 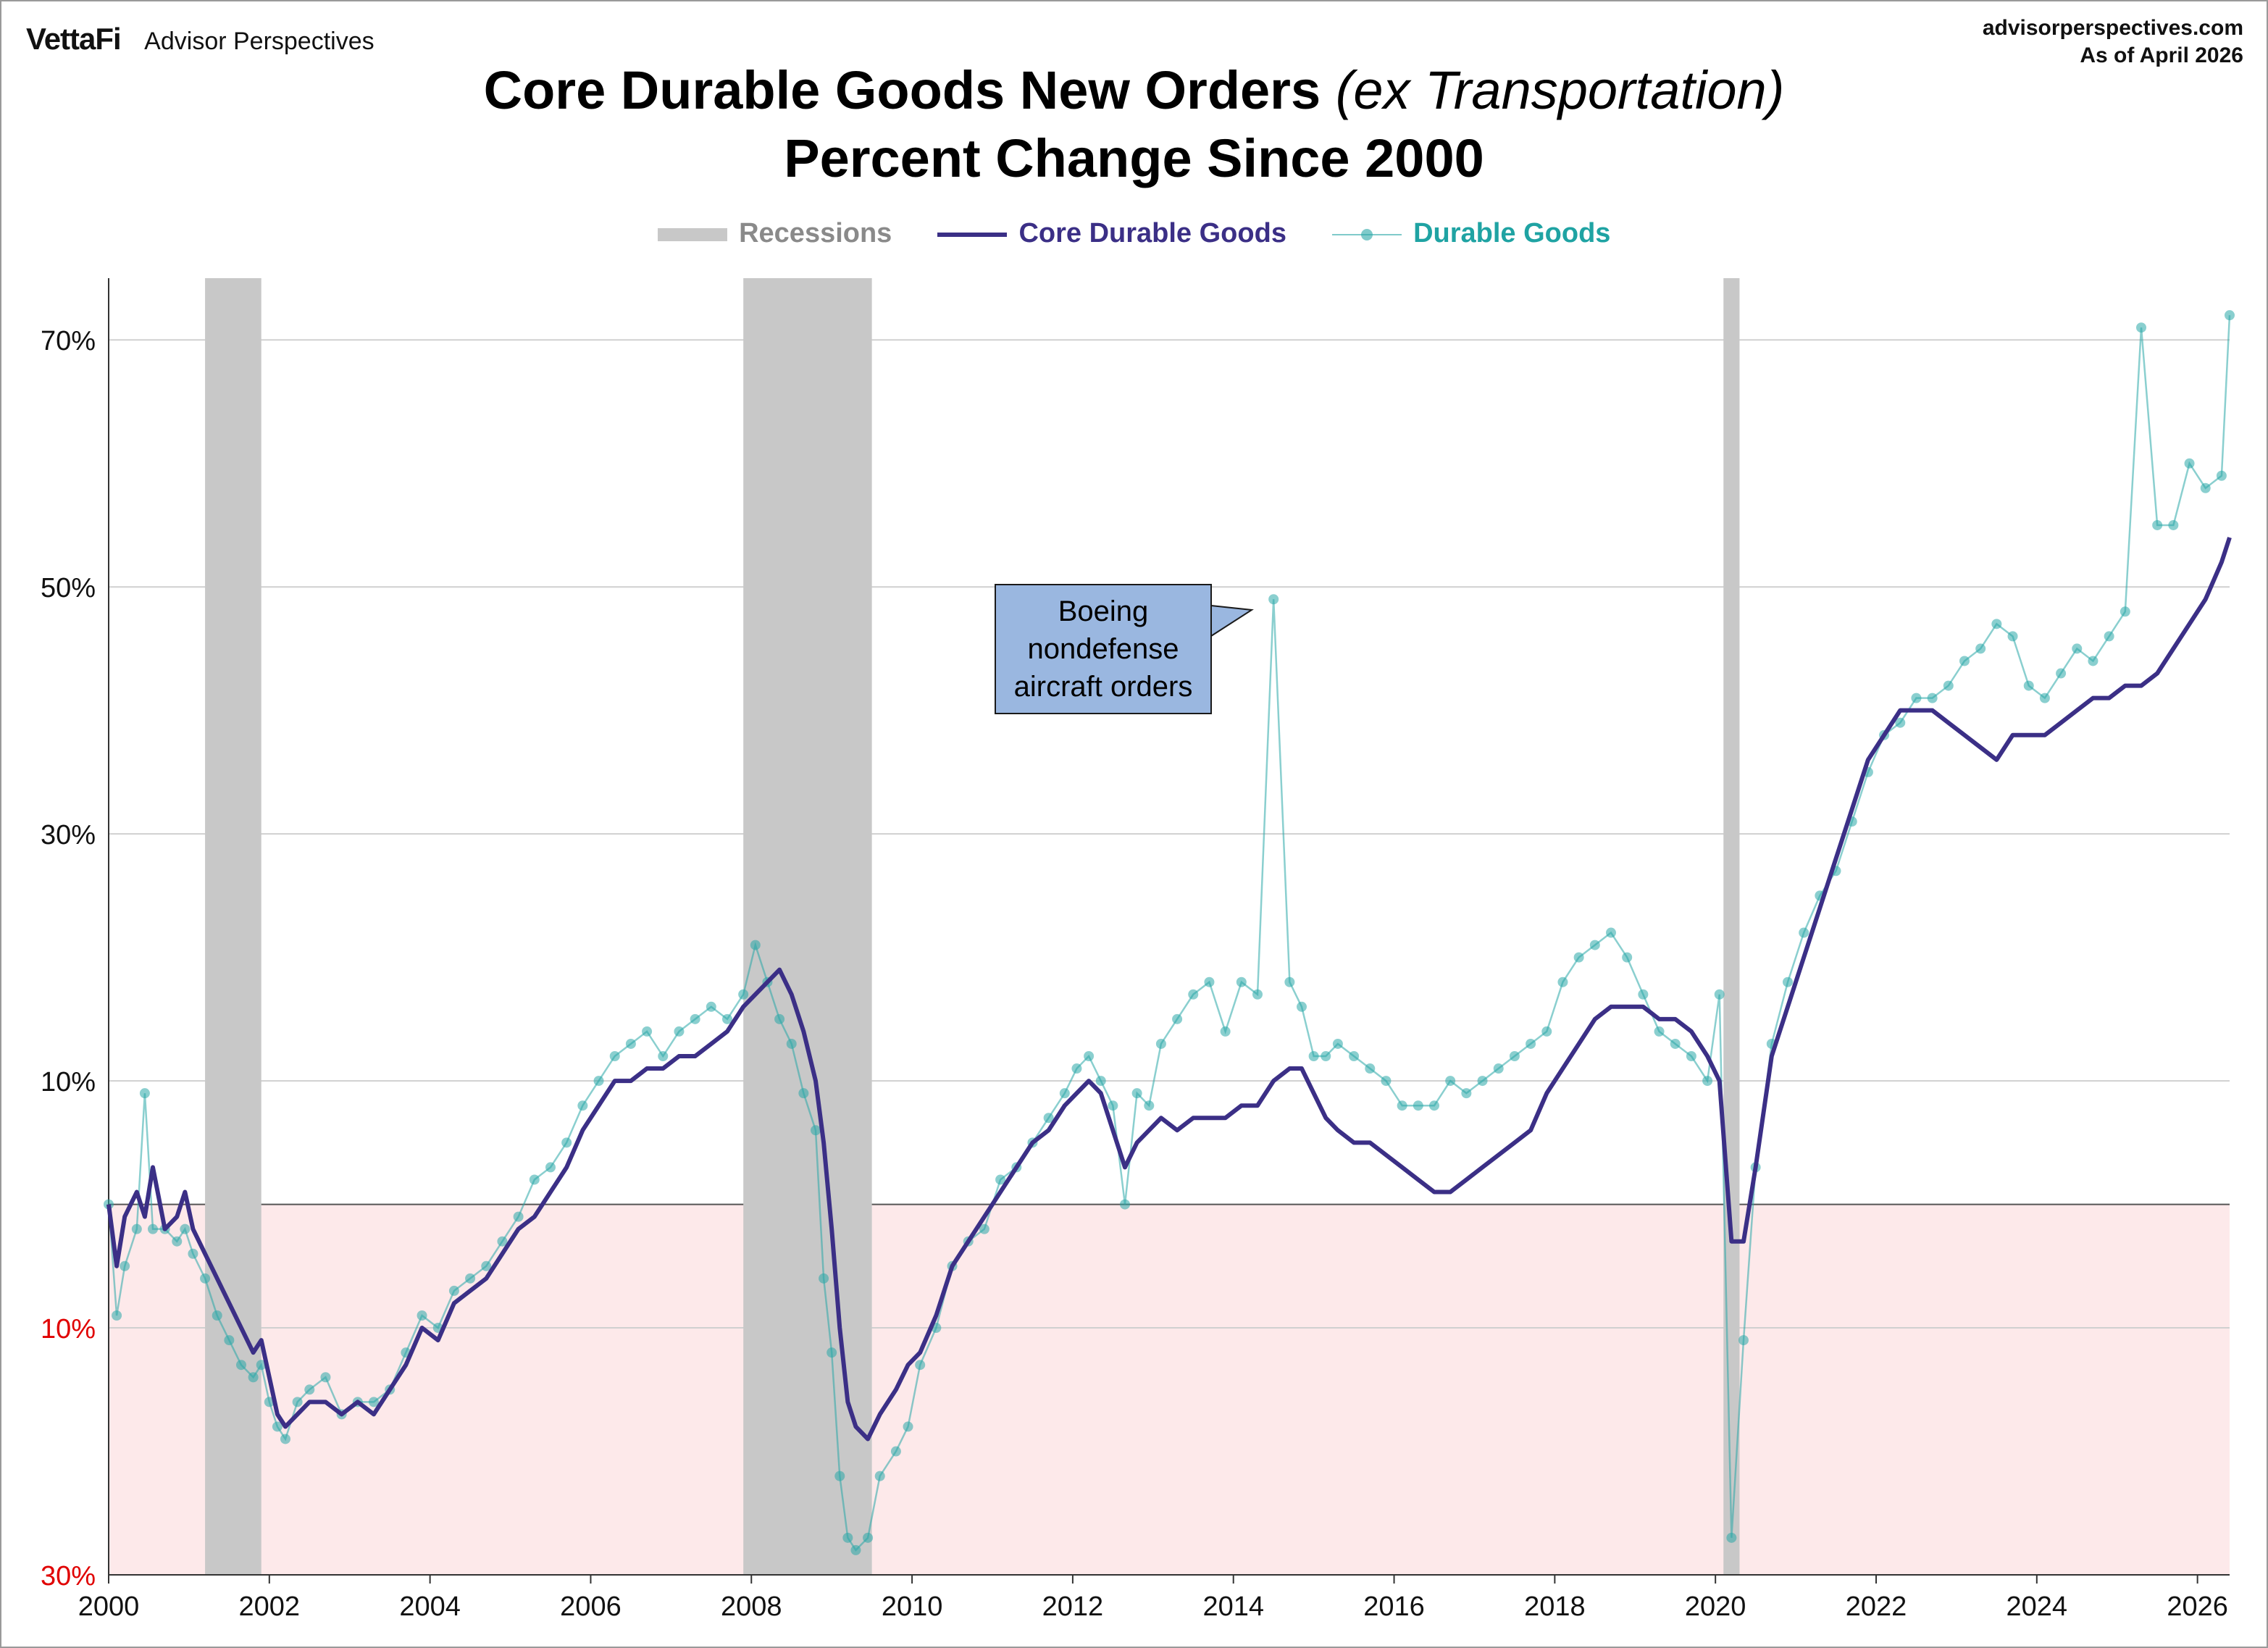 What do you see at coordinates (68, 588) in the screenshot?
I see `y-tick-label-1: 50%` at bounding box center [68, 588].